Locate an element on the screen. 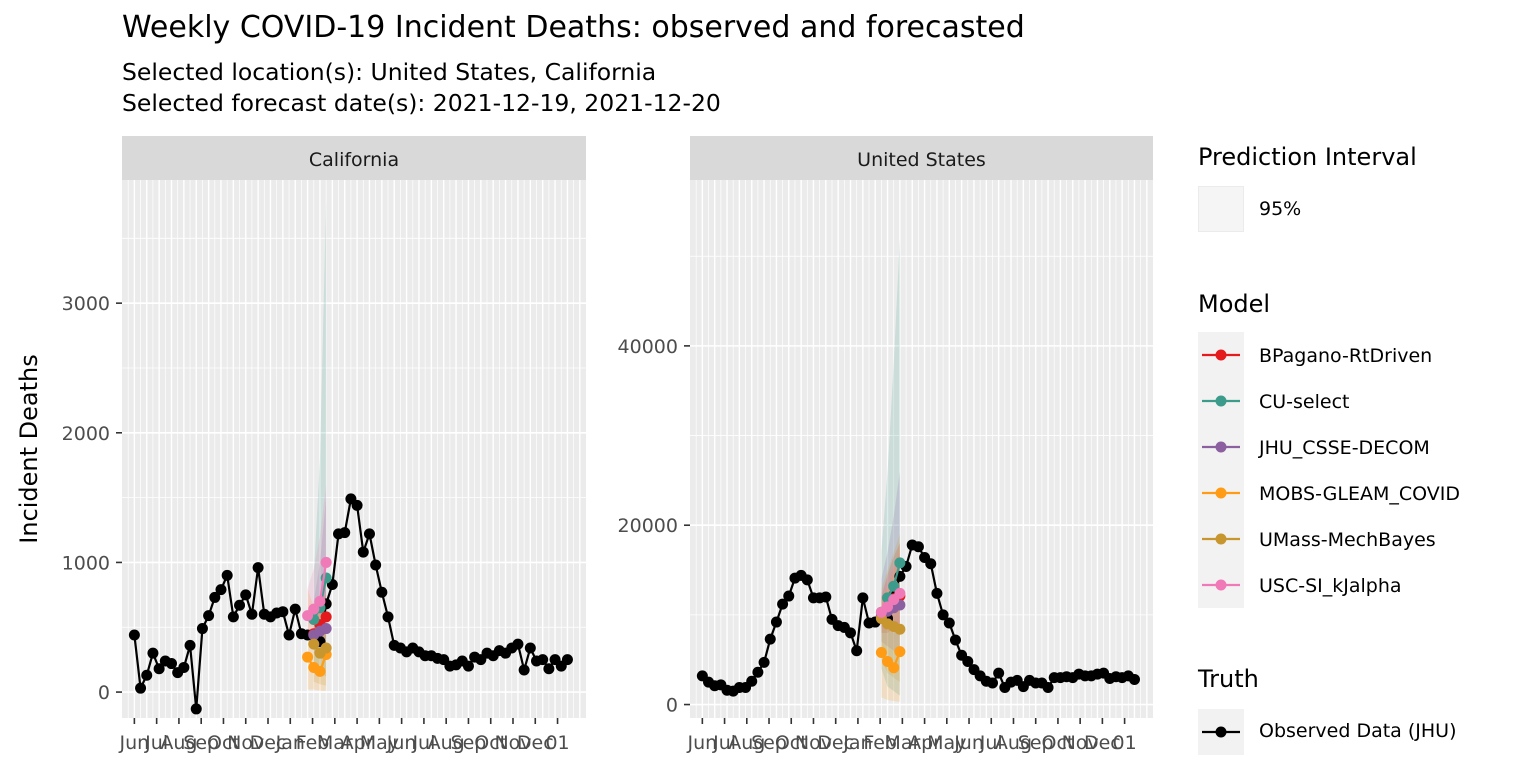 The width and height of the screenshot is (1536, 768). interval-band-cu-select is located at coordinates (320, 438).